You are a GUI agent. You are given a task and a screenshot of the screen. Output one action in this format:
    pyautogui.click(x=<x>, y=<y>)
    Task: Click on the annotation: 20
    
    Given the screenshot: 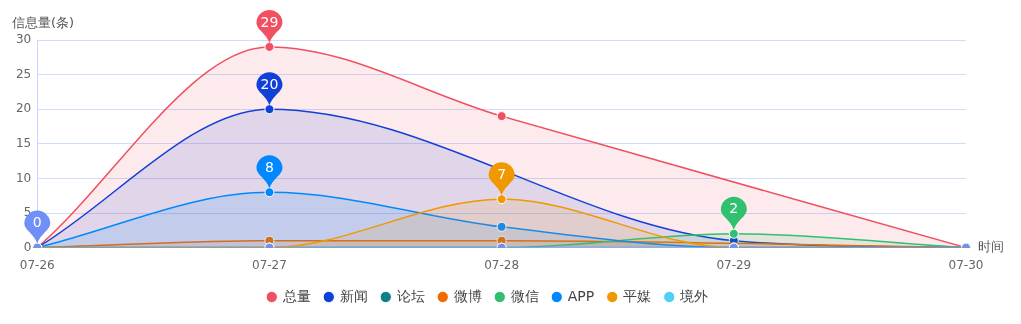 What is the action you would take?
    pyautogui.click(x=269, y=83)
    